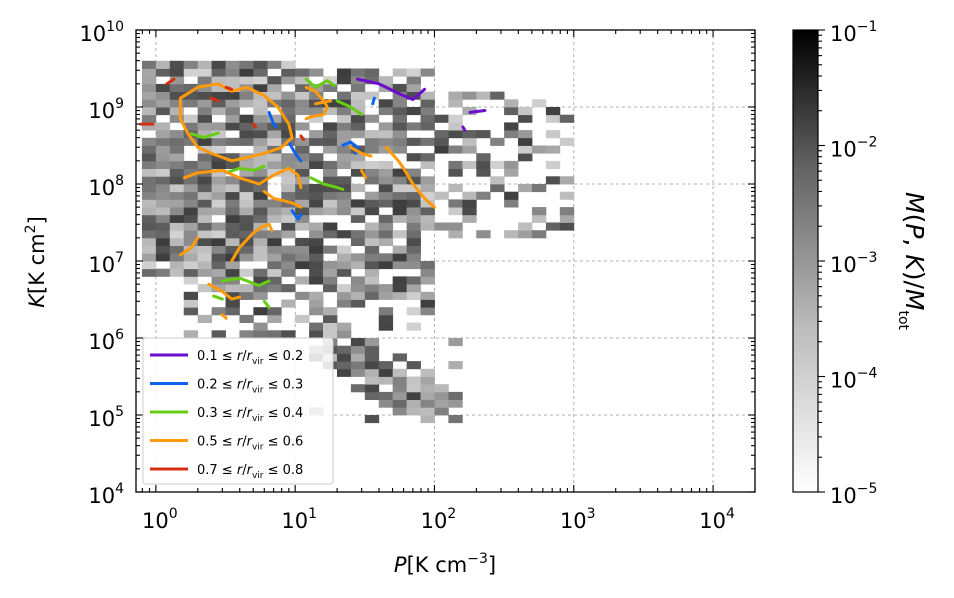 The image size is (954, 598). What do you see at coordinates (717, 519) in the screenshot?
I see `x-tick-label: 104` at bounding box center [717, 519].